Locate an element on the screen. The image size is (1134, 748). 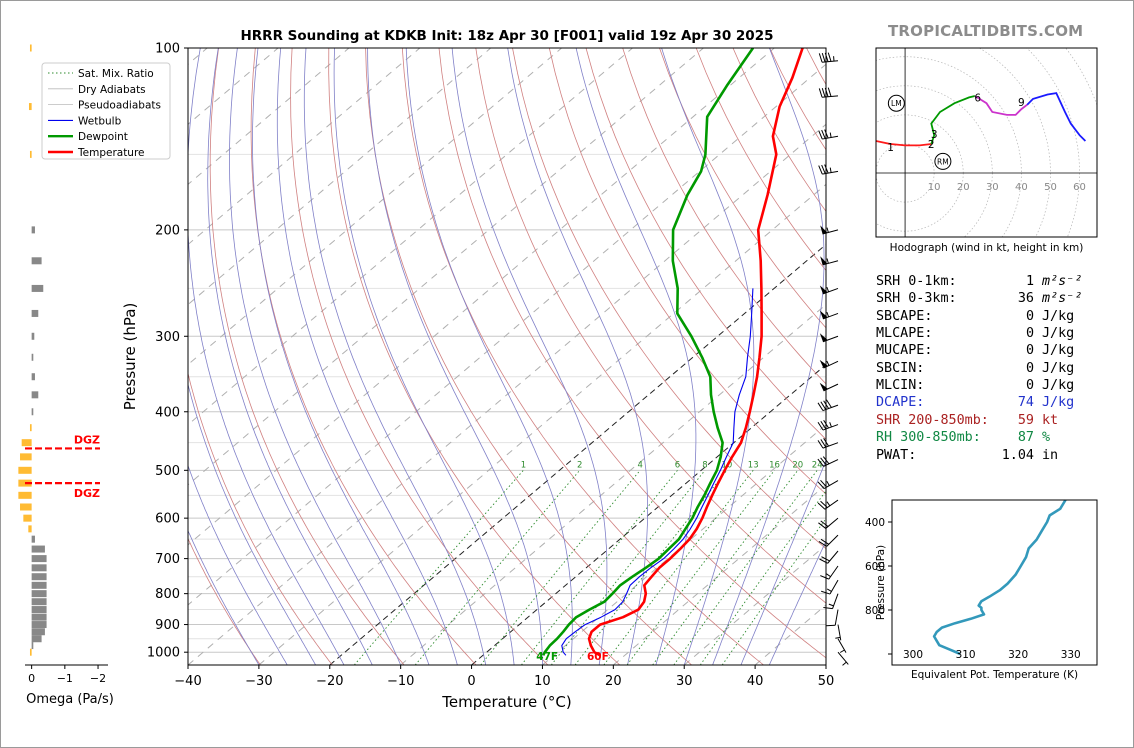
x-tick-label: −30 is located at coordinates (258, 681).